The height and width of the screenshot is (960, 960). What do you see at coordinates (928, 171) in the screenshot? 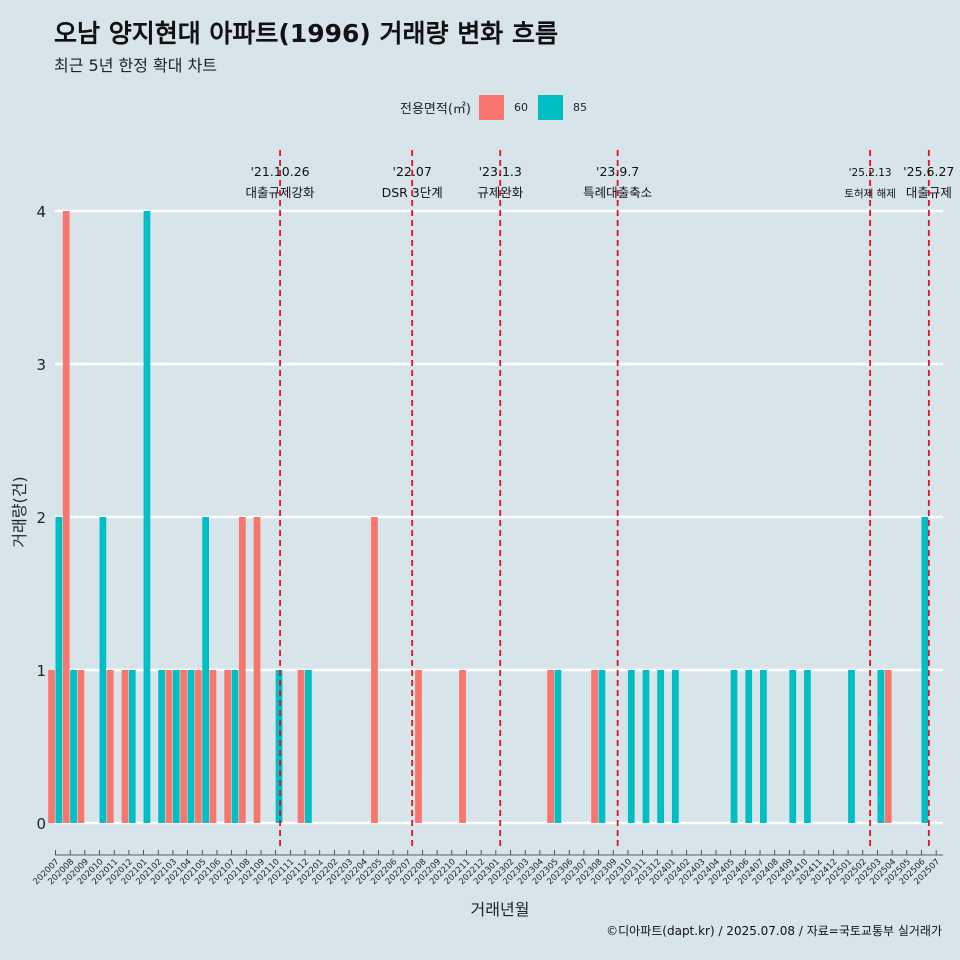
I see `event-date-5: '25.6.27` at bounding box center [928, 171].